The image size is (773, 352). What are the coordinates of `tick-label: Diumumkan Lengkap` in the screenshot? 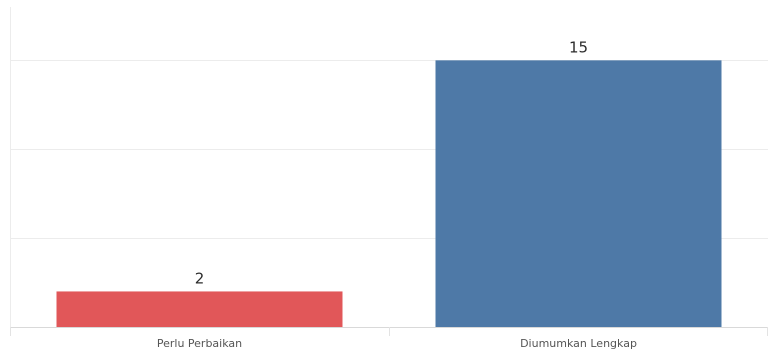 It's located at (578, 343).